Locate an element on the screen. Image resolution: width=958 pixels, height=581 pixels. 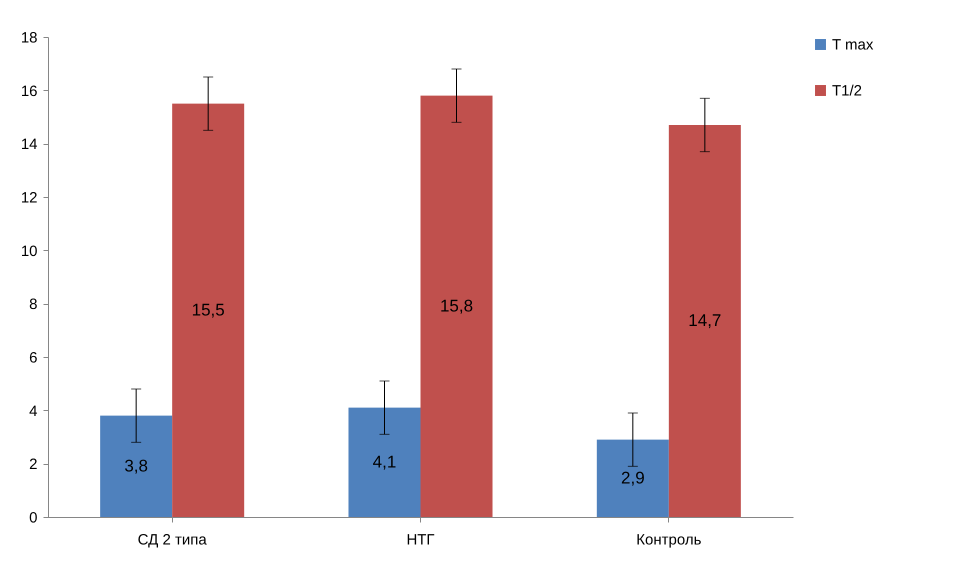
y-tick-label: 10 is located at coordinates (29, 251).